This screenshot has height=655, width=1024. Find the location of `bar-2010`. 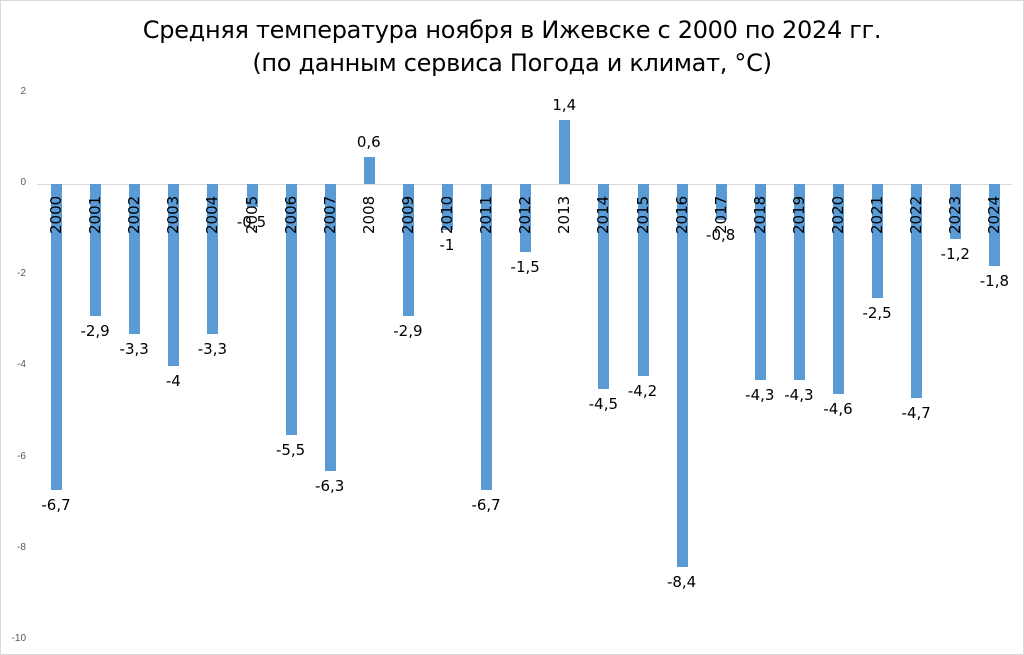

bar-2010 is located at coordinates (447, 207).